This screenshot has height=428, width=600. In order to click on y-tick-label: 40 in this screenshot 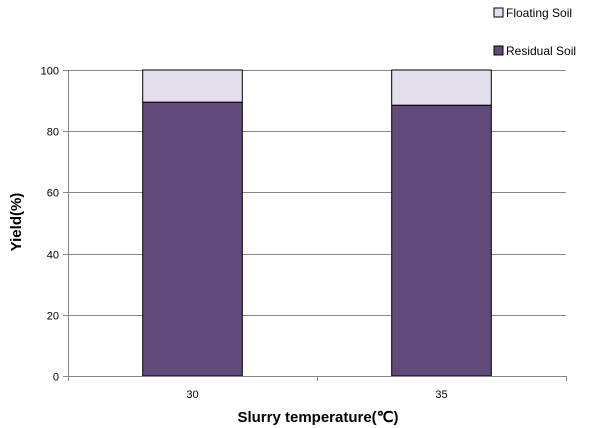, I will do `click(53, 256)`.